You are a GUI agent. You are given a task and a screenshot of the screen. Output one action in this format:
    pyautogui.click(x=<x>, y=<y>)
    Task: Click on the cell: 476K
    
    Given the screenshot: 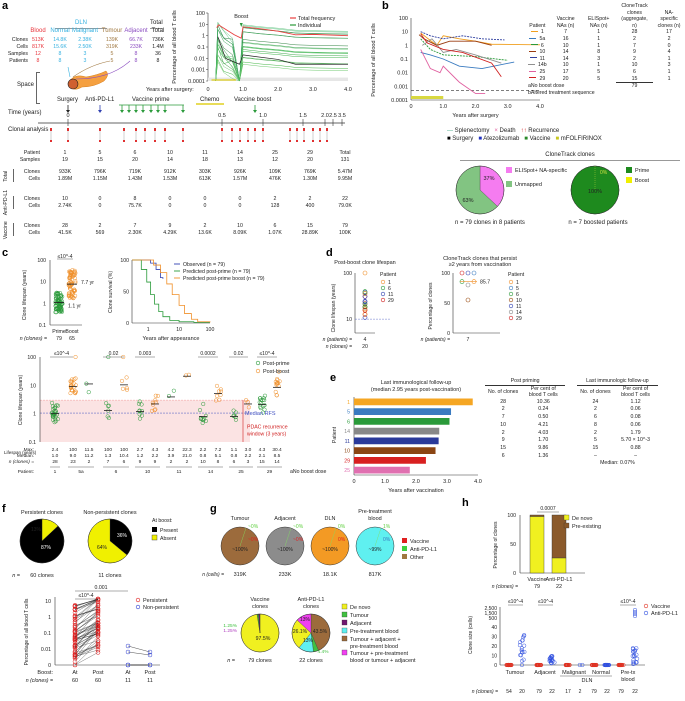 What is the action you would take?
    pyautogui.click(x=275, y=179)
    